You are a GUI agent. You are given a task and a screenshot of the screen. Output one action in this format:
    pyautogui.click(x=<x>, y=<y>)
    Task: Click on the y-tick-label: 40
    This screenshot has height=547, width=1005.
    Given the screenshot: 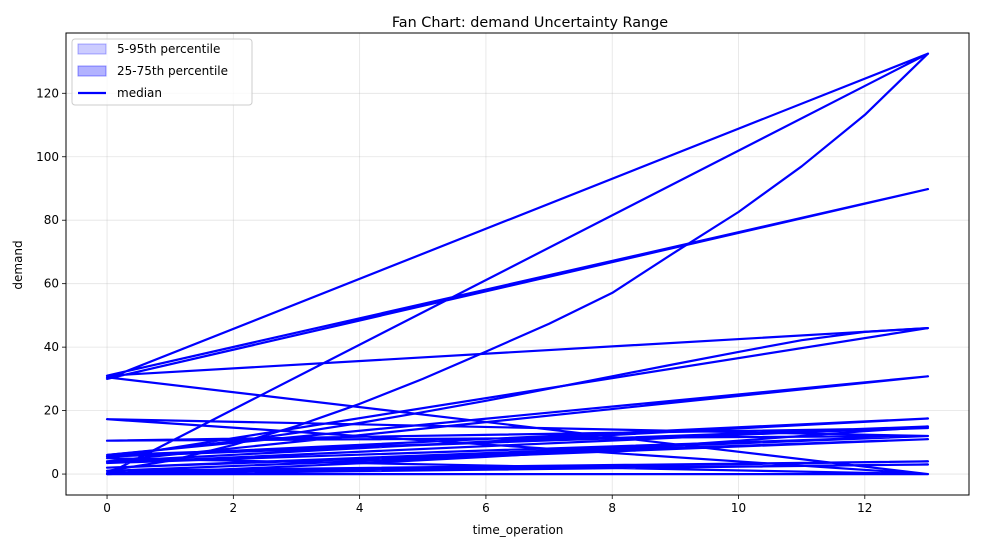 What is the action you would take?
    pyautogui.click(x=51, y=347)
    